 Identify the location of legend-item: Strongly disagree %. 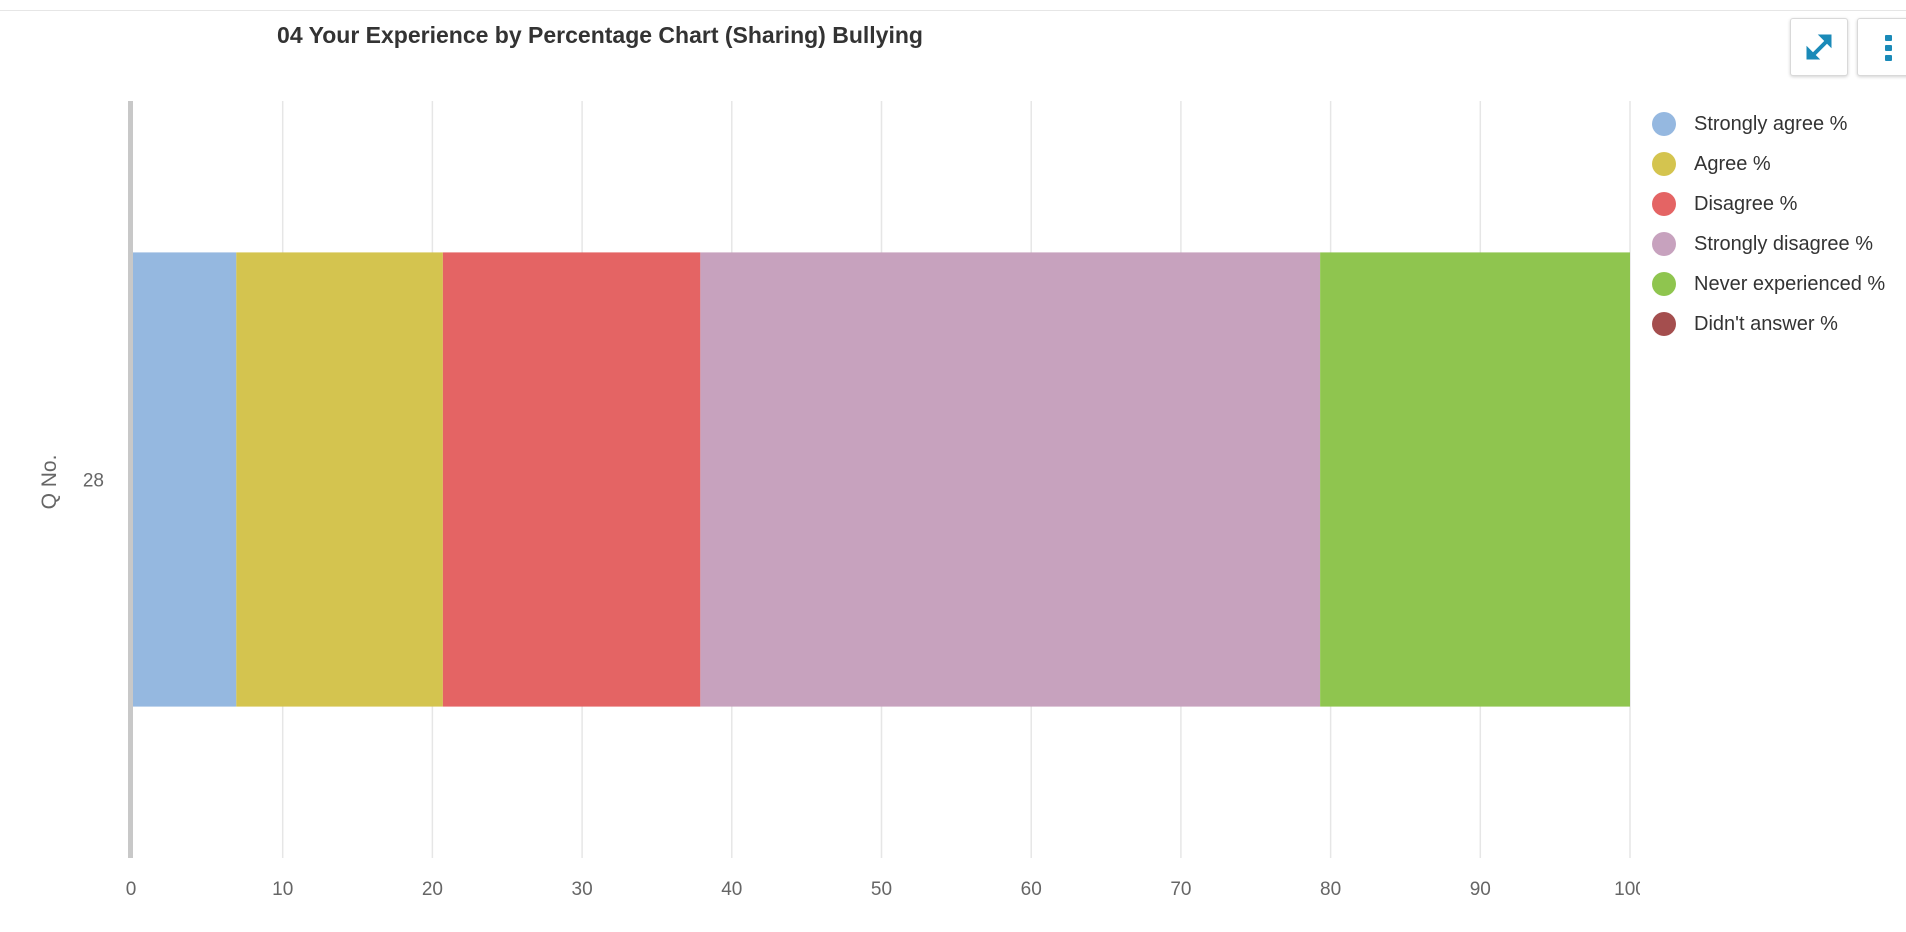
(1779, 250).